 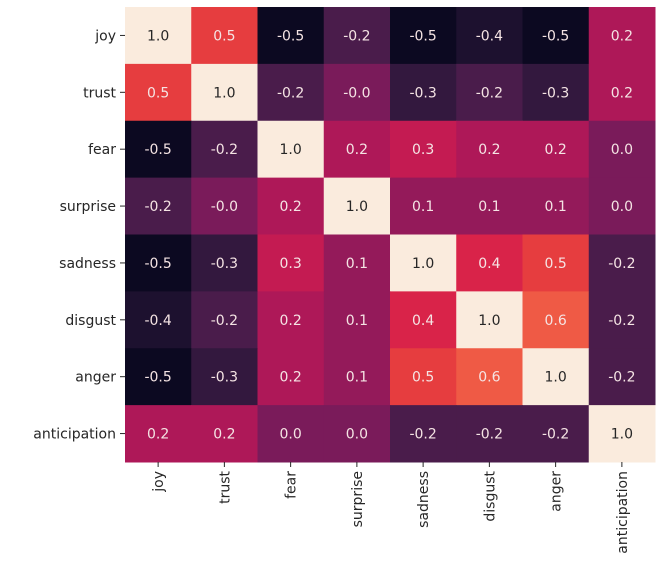 What do you see at coordinates (489, 264) in the screenshot?
I see `cell-annotation: 0.4` at bounding box center [489, 264].